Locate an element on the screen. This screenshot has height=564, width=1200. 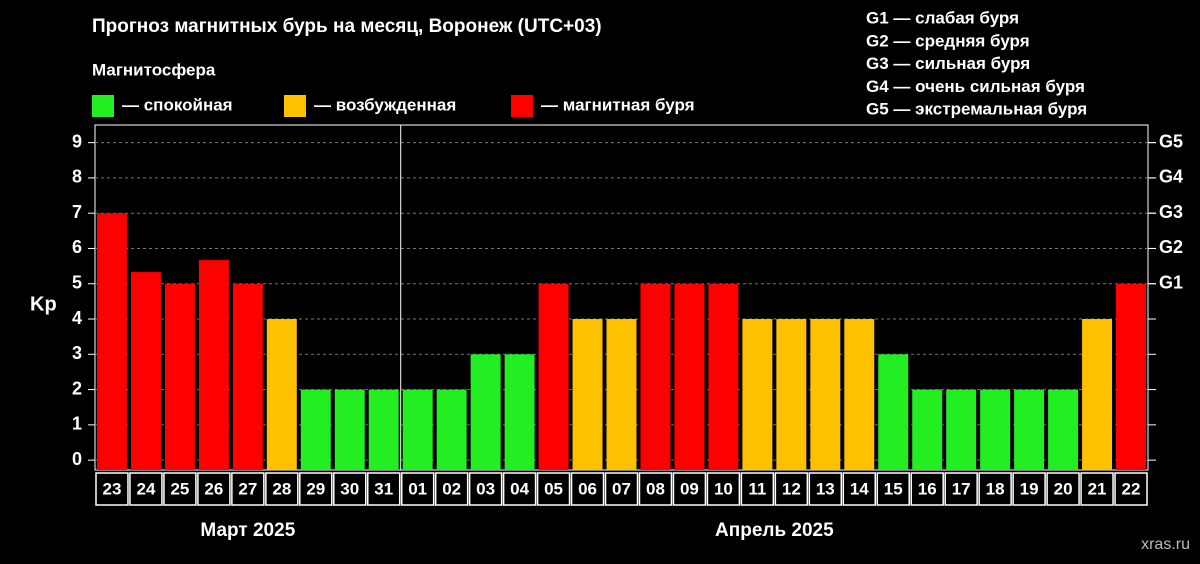
x-tick-label: 20 is located at coordinates (1063, 488).